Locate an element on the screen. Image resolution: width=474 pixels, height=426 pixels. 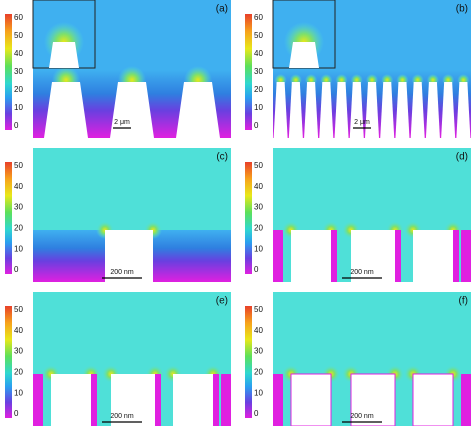
panel-label: (f) is located at coordinates (463, 301).